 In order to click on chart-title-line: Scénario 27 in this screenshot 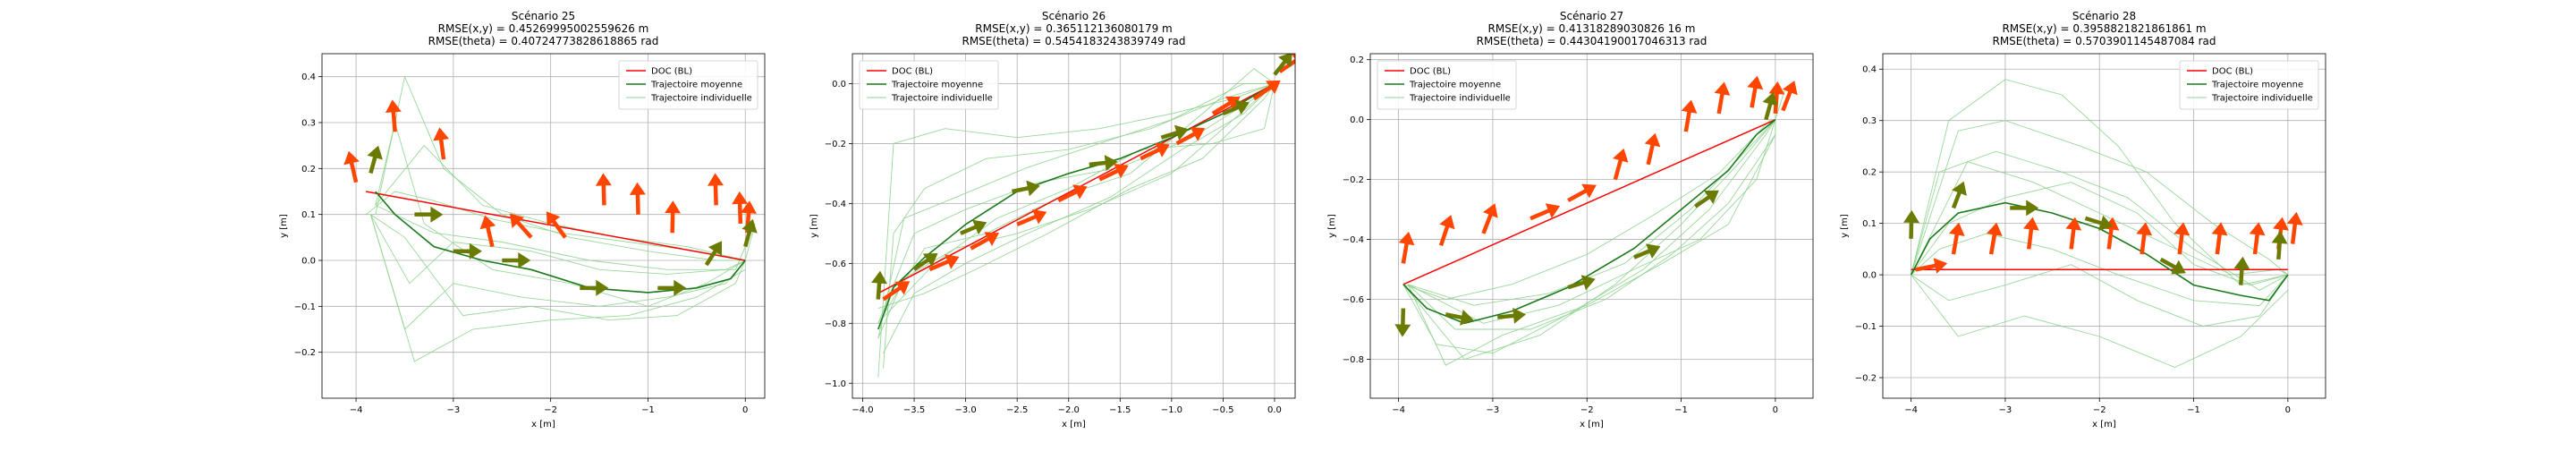, I will do `click(1591, 16)`.